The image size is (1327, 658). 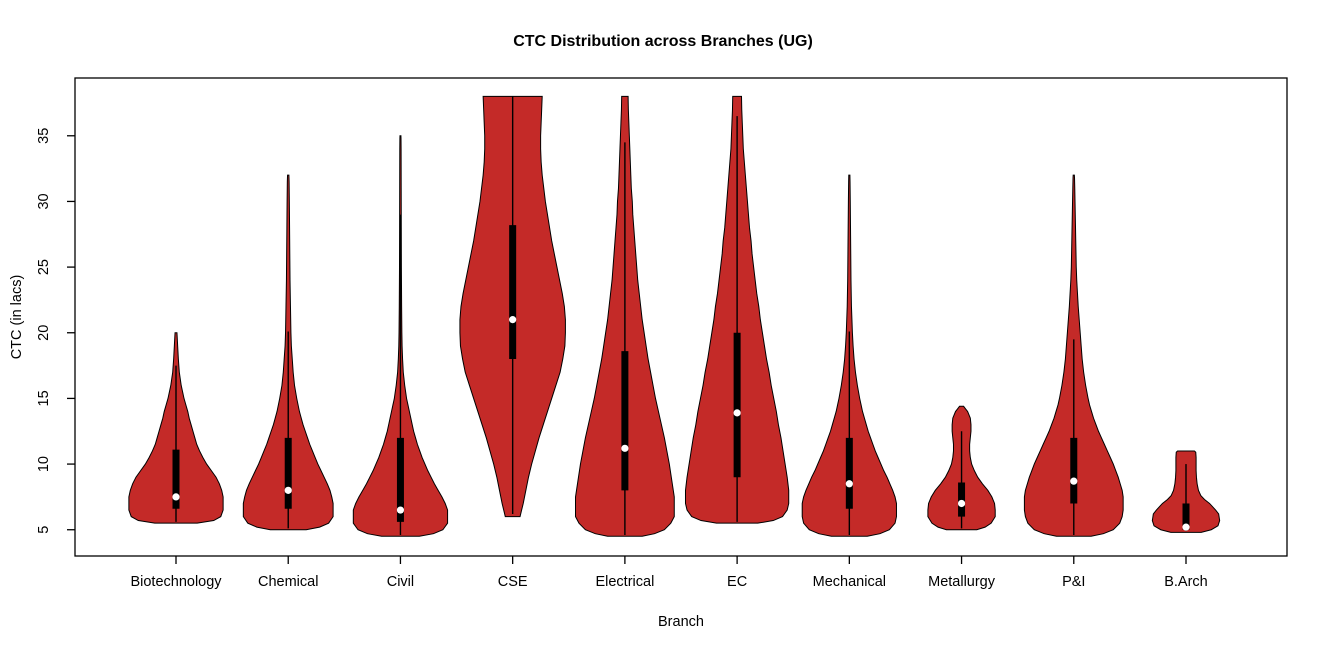 I want to click on median-dot-Mechanical, so click(x=849, y=484).